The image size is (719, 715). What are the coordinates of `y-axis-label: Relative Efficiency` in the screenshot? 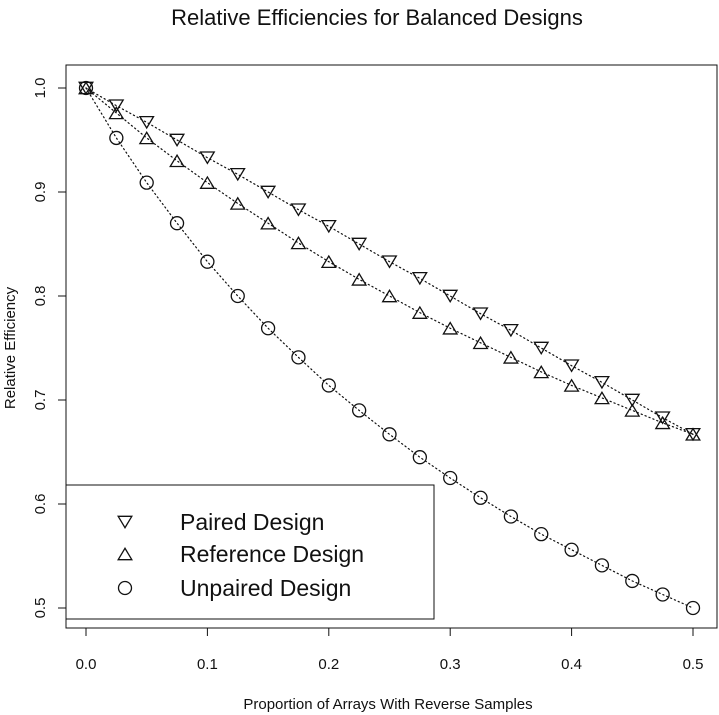 It's located at (10, 347).